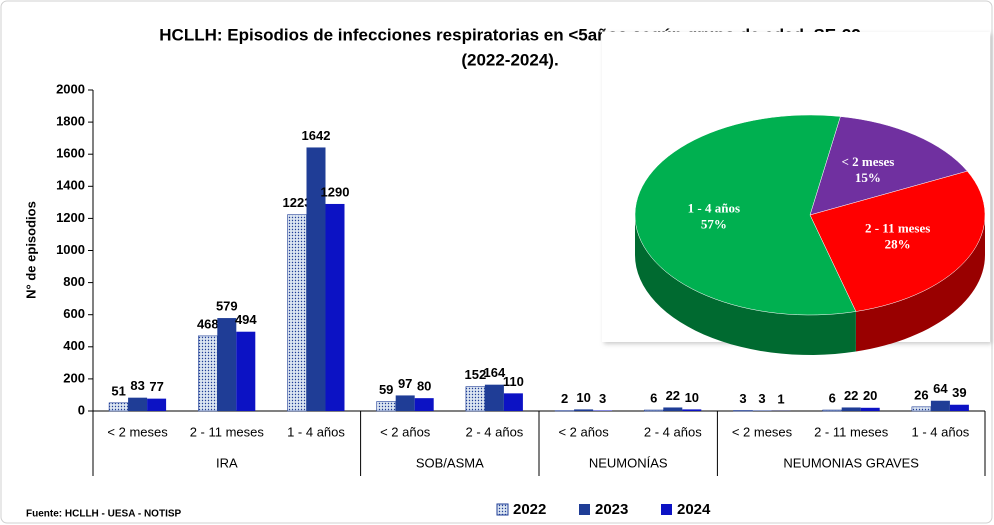 The width and height of the screenshot is (994, 525). What do you see at coordinates (424, 386) in the screenshot?
I see `data-label: 80` at bounding box center [424, 386].